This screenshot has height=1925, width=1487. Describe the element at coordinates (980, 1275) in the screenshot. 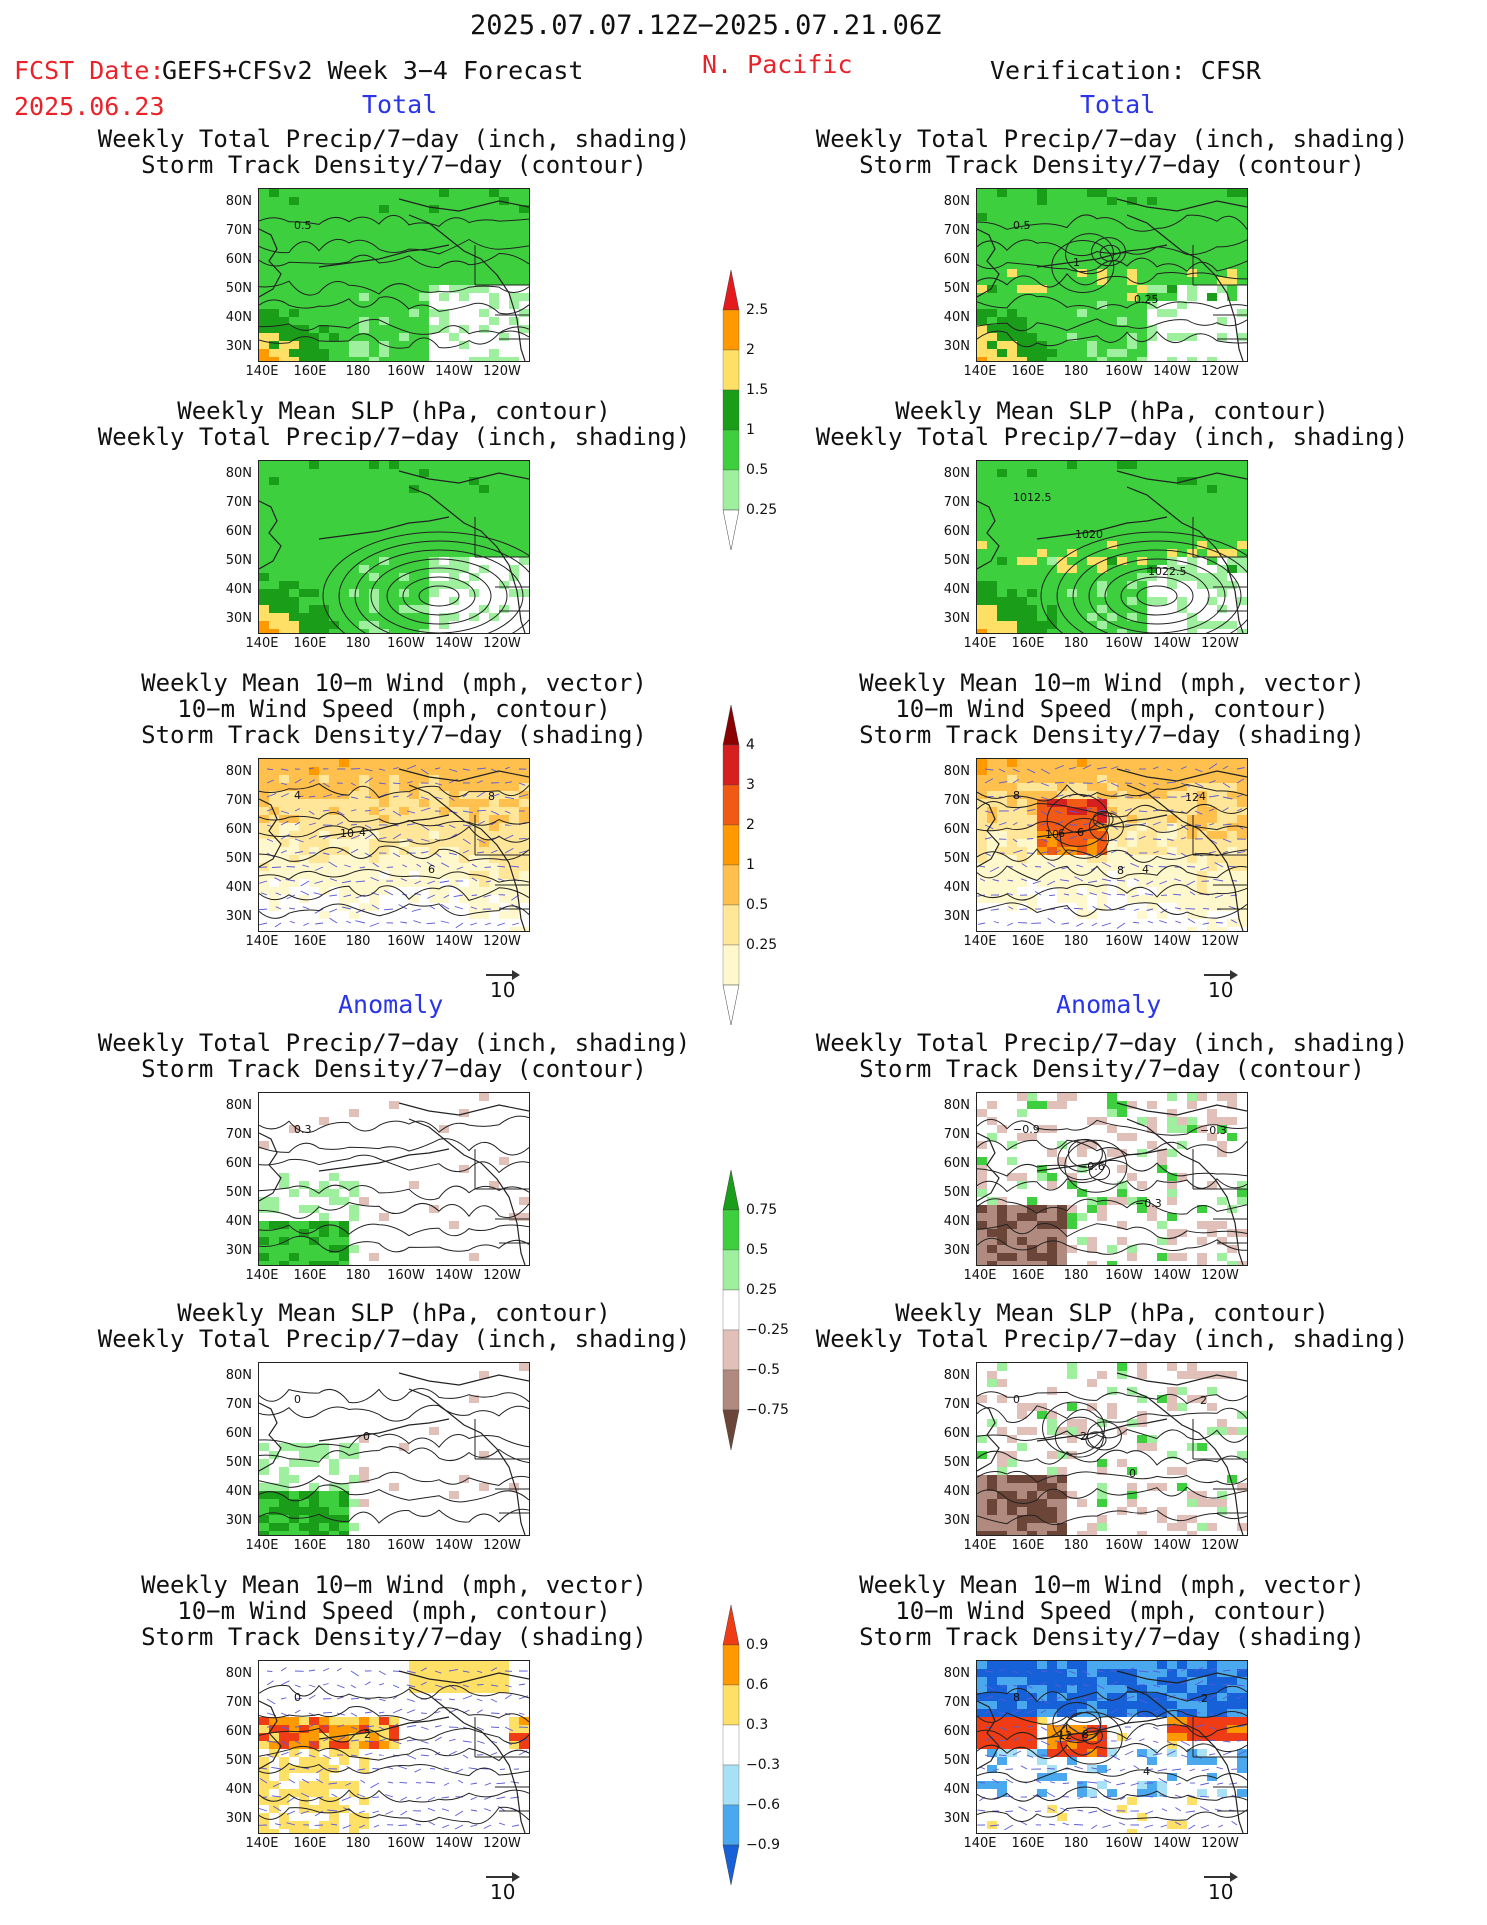

I see `lon-tick-label: 140E` at that location.